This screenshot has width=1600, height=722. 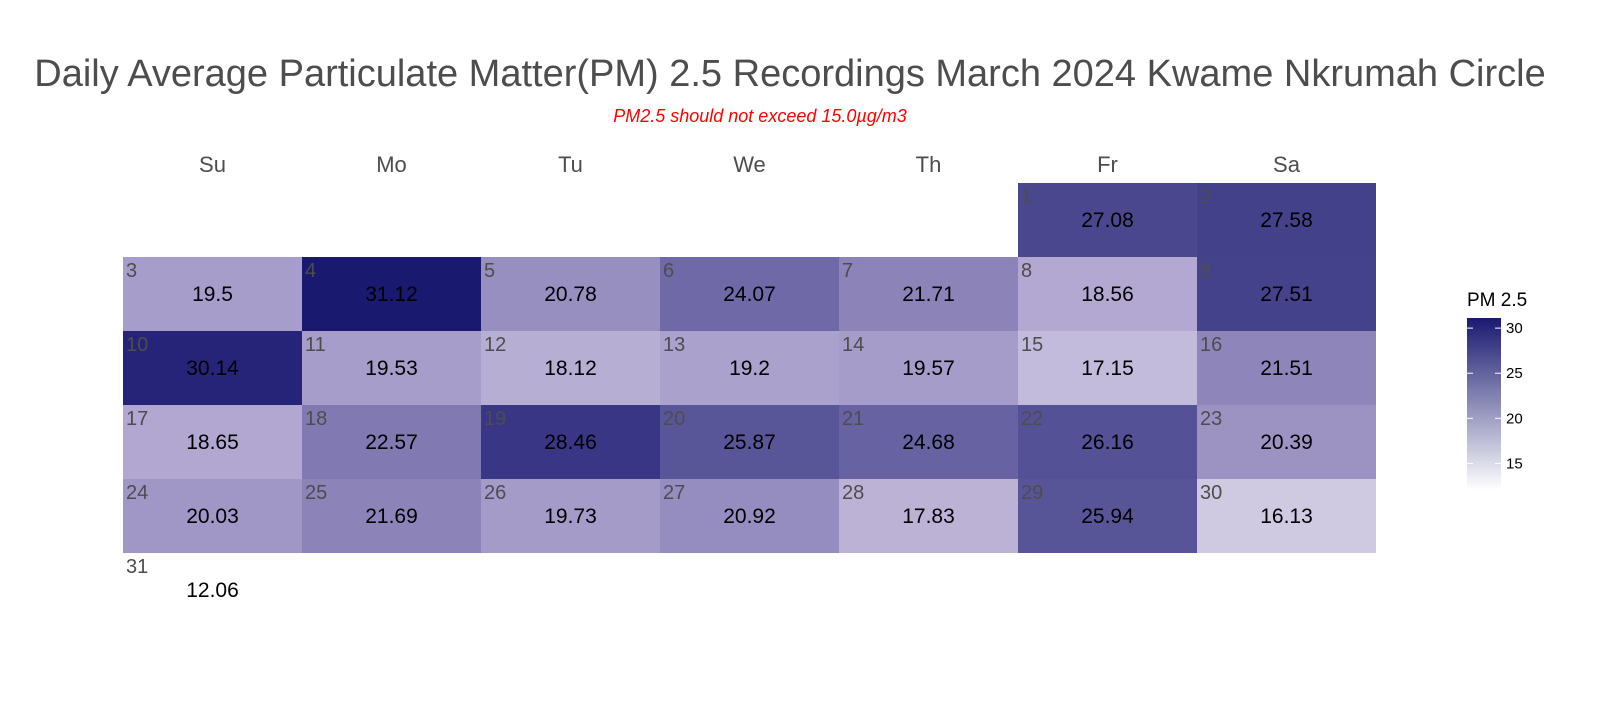 I want to click on pm25-value-label: 20.92, so click(x=749, y=516).